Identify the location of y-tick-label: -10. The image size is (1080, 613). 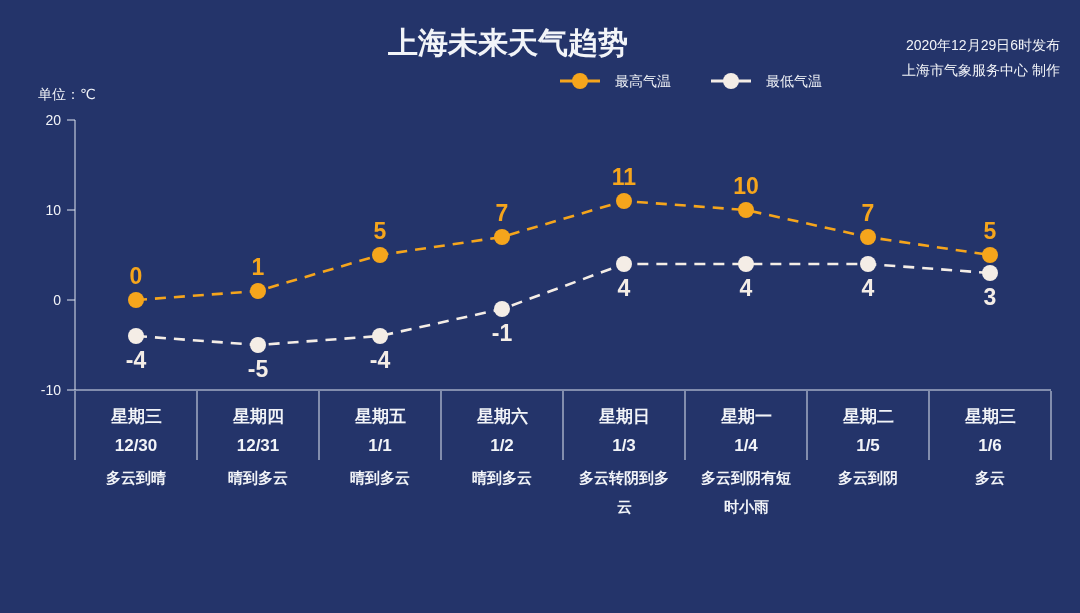
(51, 390).